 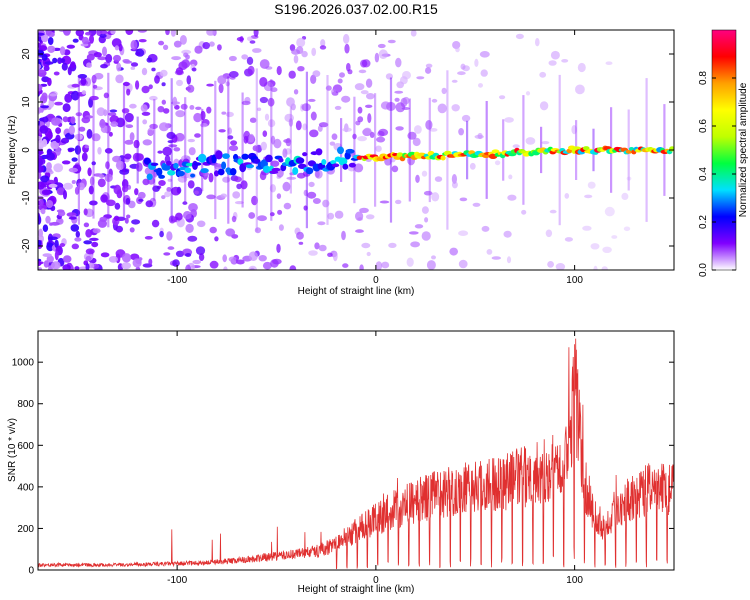 What do you see at coordinates (31, 571) in the screenshot?
I see `y-tick-label: 0` at bounding box center [31, 571].